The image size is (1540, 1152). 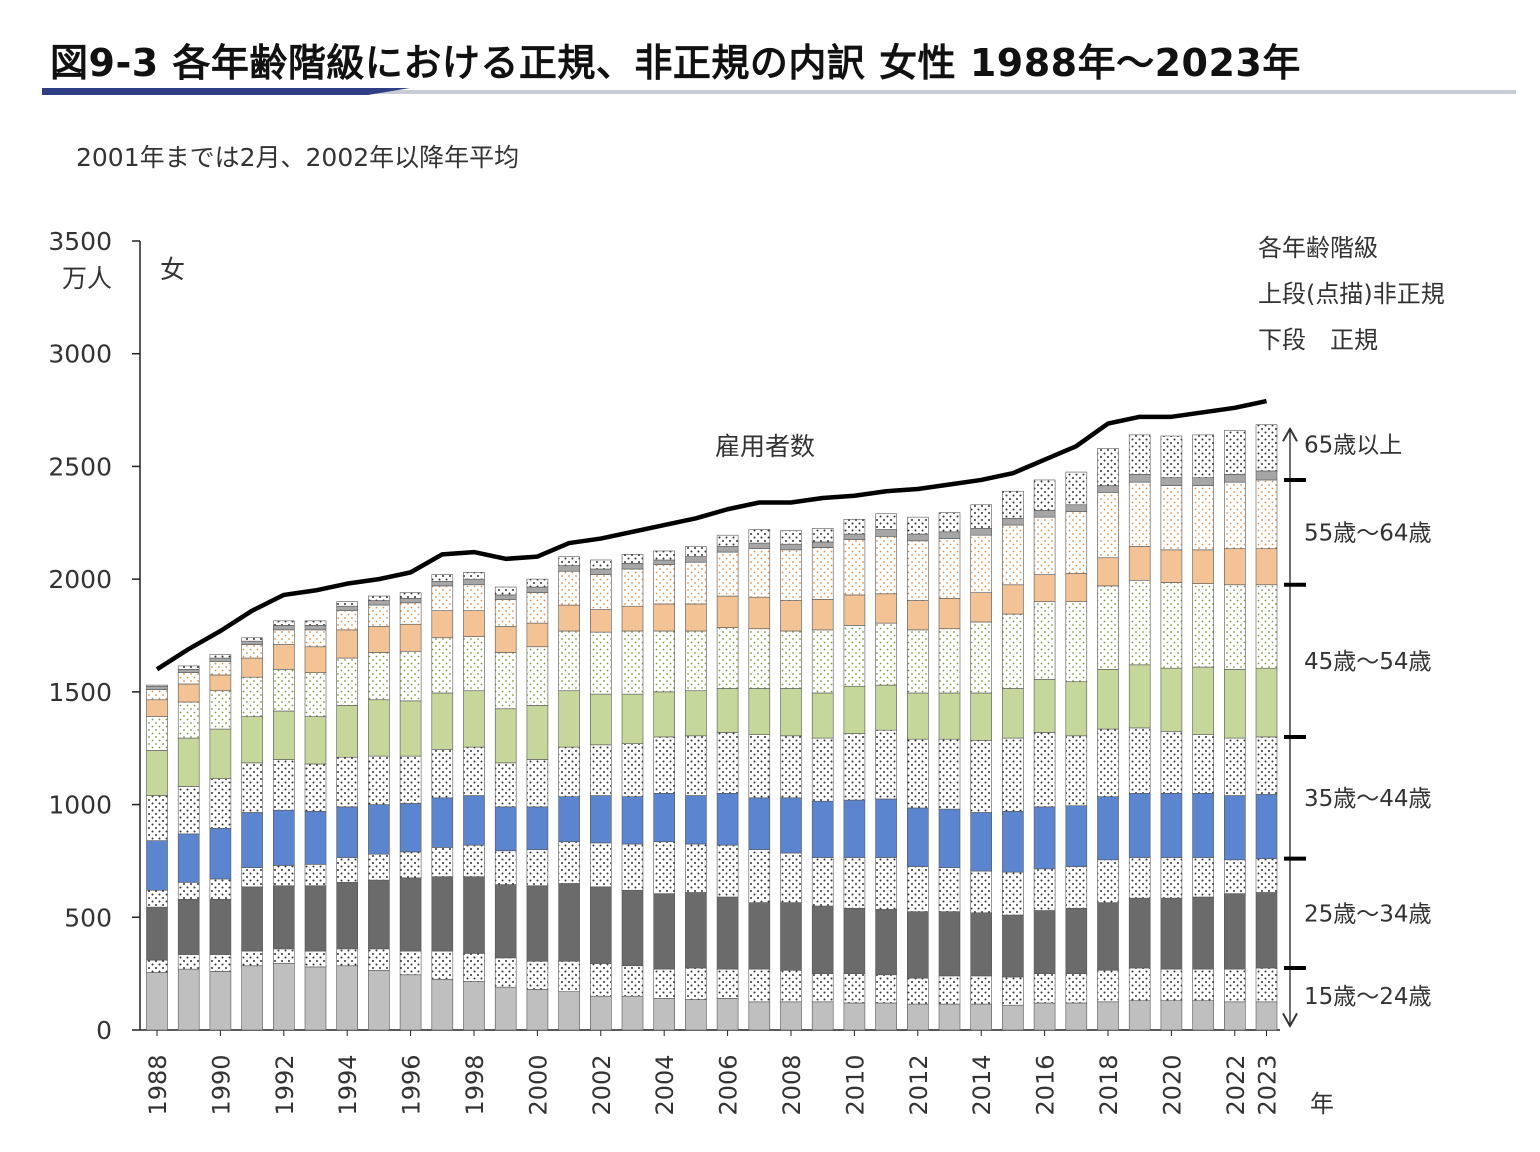 I want to click on title-underline, so click(x=779, y=91).